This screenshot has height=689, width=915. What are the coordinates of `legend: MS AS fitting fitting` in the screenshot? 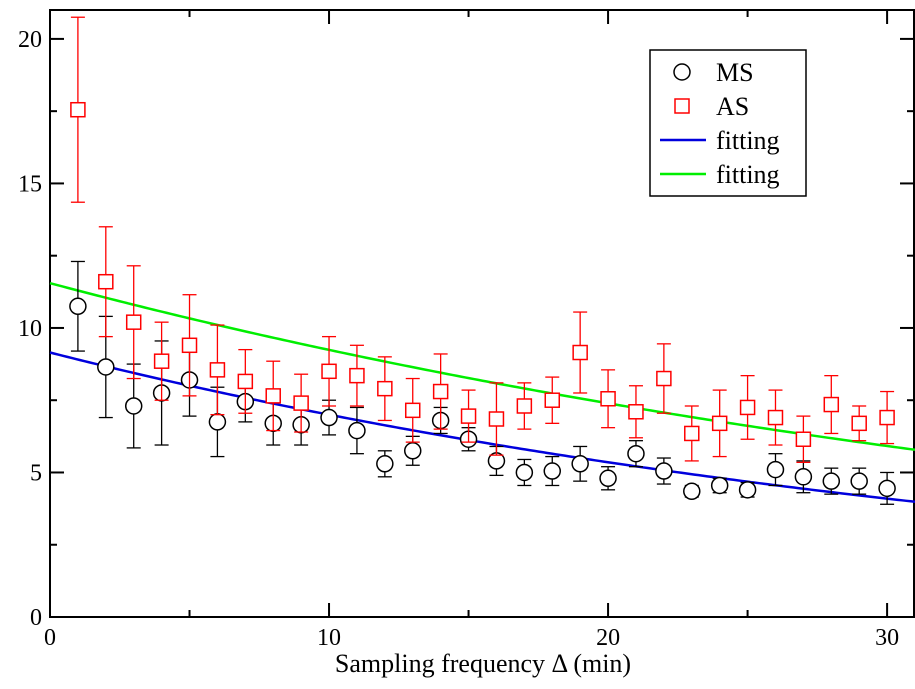 It's located at (728, 123).